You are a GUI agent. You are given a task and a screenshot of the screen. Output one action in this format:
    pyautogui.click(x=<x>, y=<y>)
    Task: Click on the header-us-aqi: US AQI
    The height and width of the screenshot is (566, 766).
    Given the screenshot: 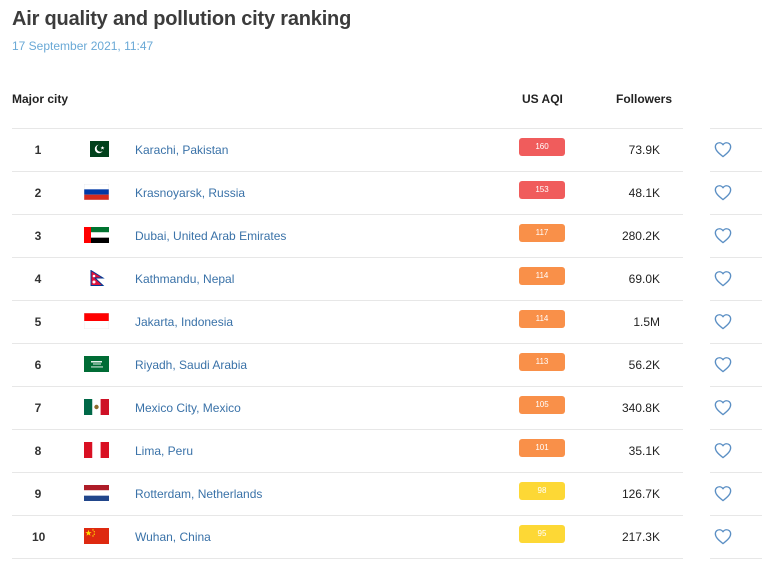 What is the action you would take?
    pyautogui.click(x=542, y=99)
    